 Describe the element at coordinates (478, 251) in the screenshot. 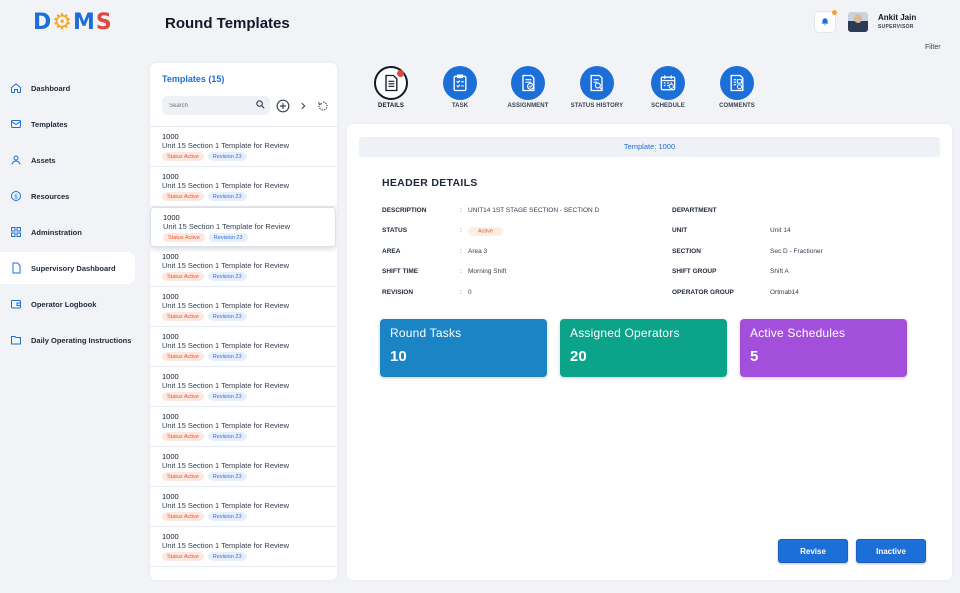

I see `field-value: Area 3` at that location.